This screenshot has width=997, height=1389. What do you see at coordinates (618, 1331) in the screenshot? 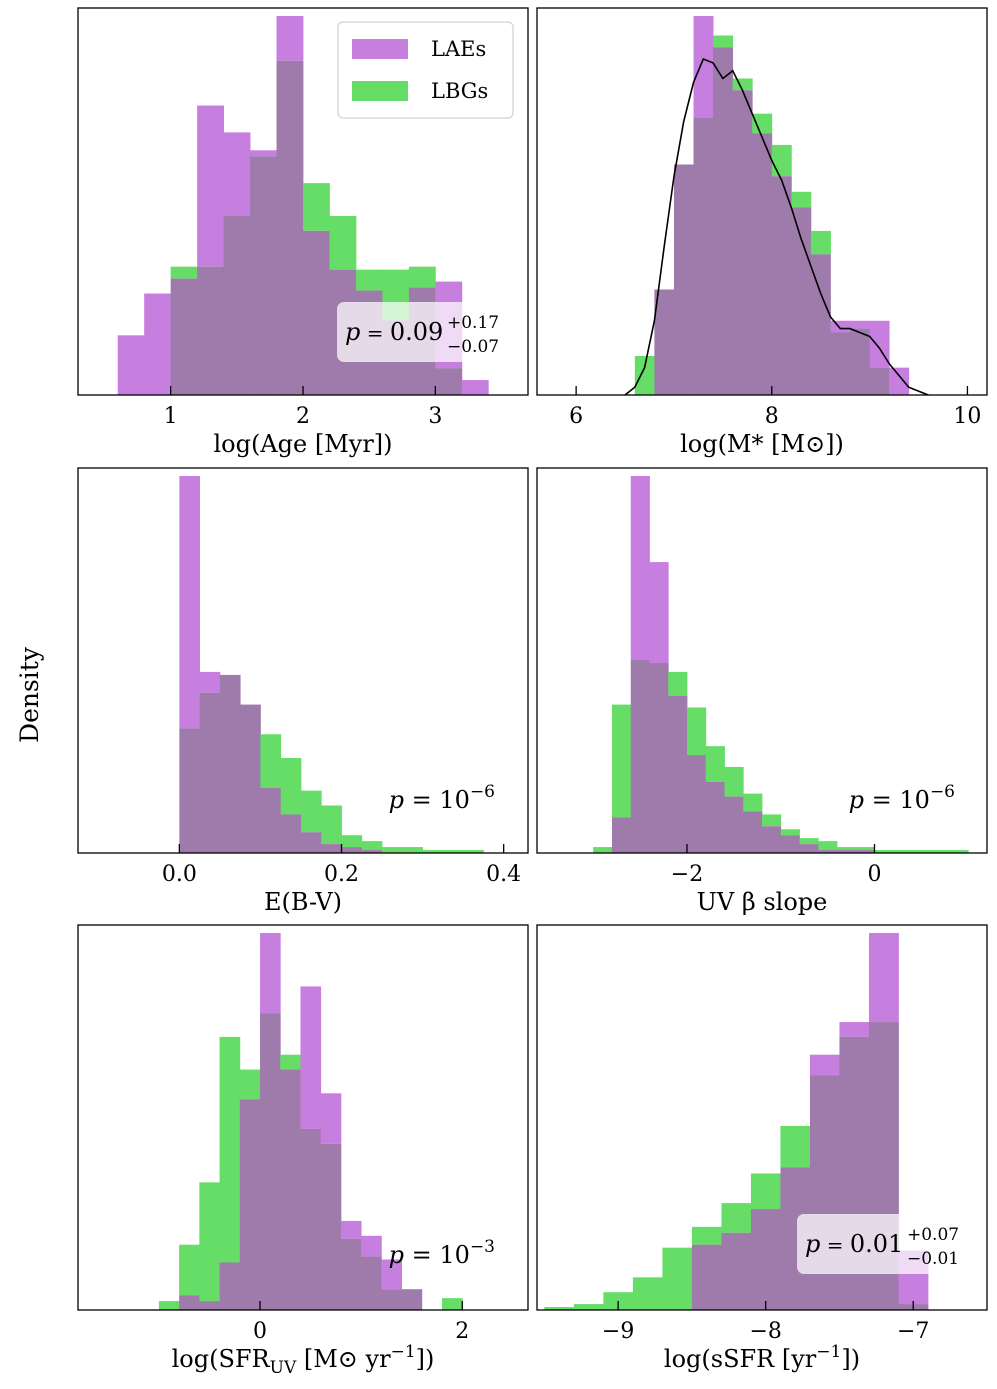
I see `x-tick-label: −9` at bounding box center [618, 1331].